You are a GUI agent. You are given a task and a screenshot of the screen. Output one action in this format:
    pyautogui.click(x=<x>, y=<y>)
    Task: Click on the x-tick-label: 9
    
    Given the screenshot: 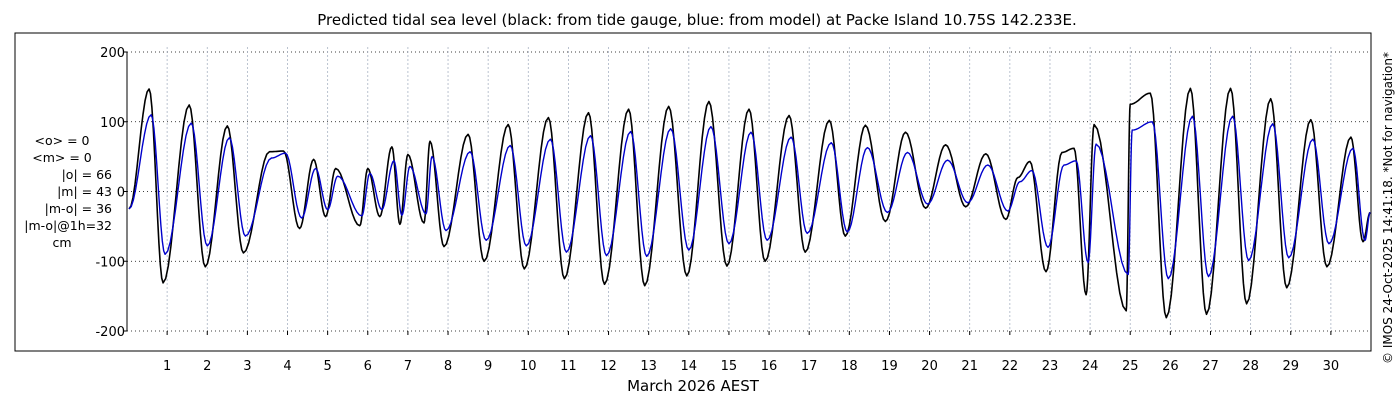 What is the action you would take?
    pyautogui.click(x=488, y=366)
    